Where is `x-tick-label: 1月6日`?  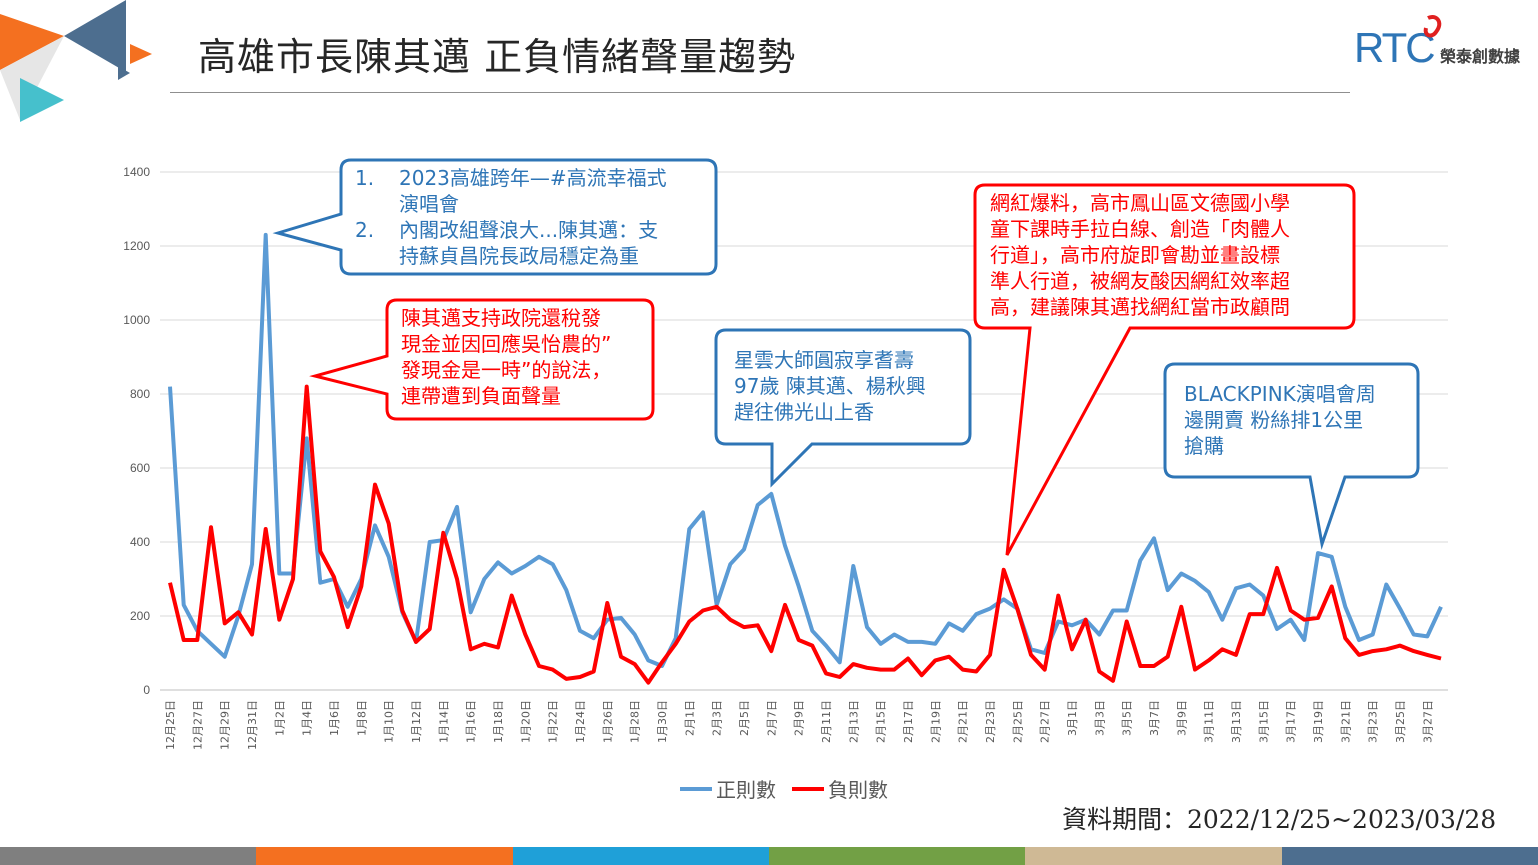
x-tick-label: 1月6日 is located at coordinates (334, 718).